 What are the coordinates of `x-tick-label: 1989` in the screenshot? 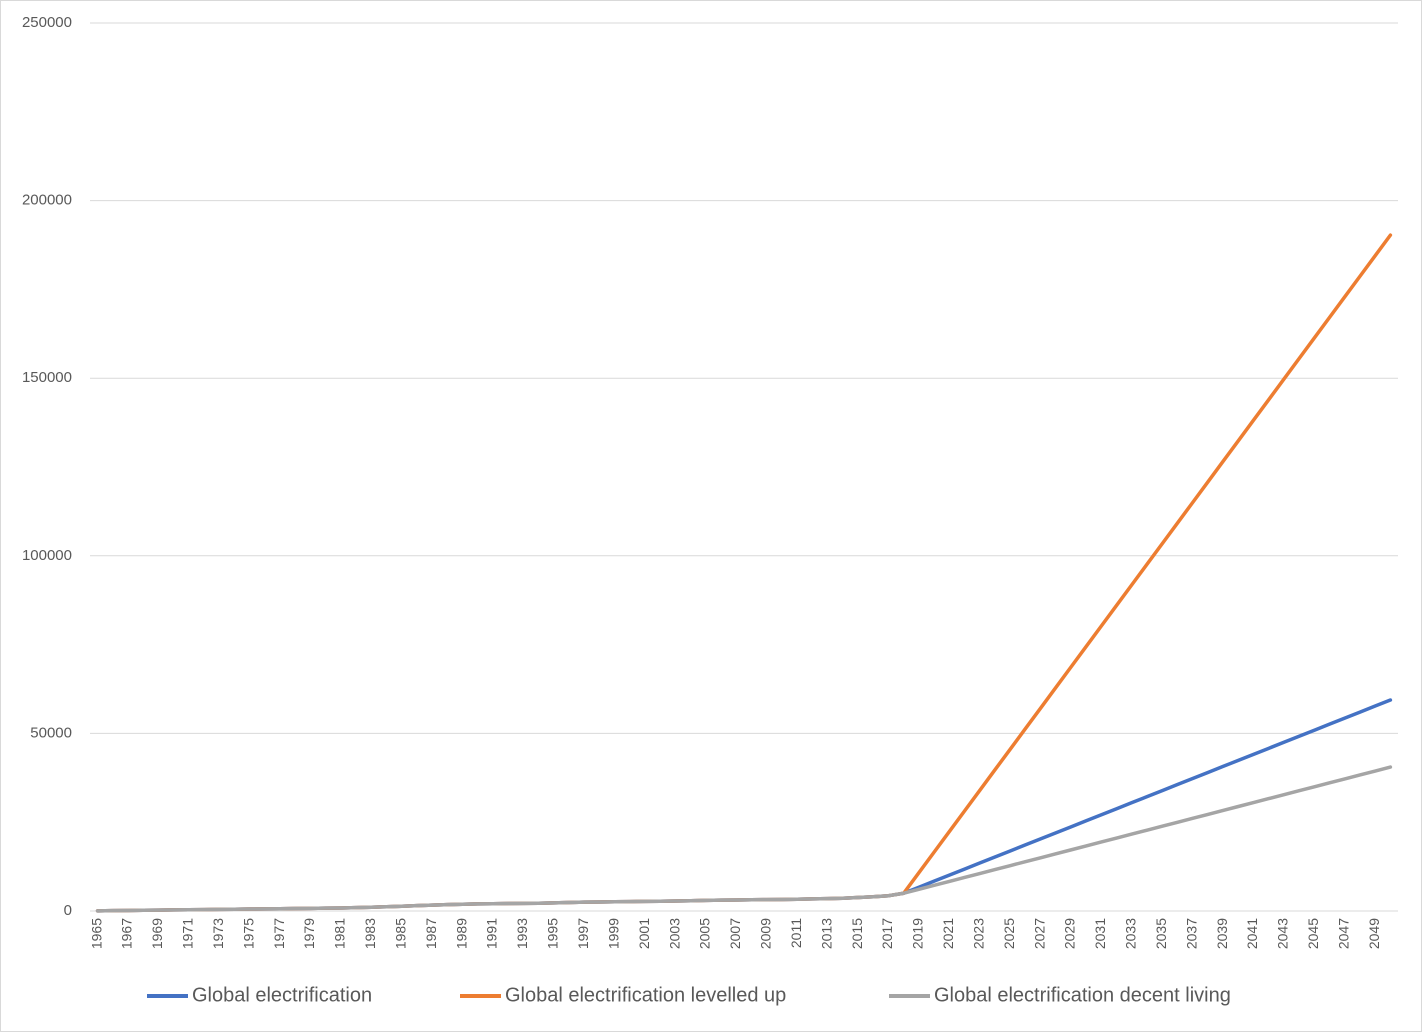 It's located at (461, 933).